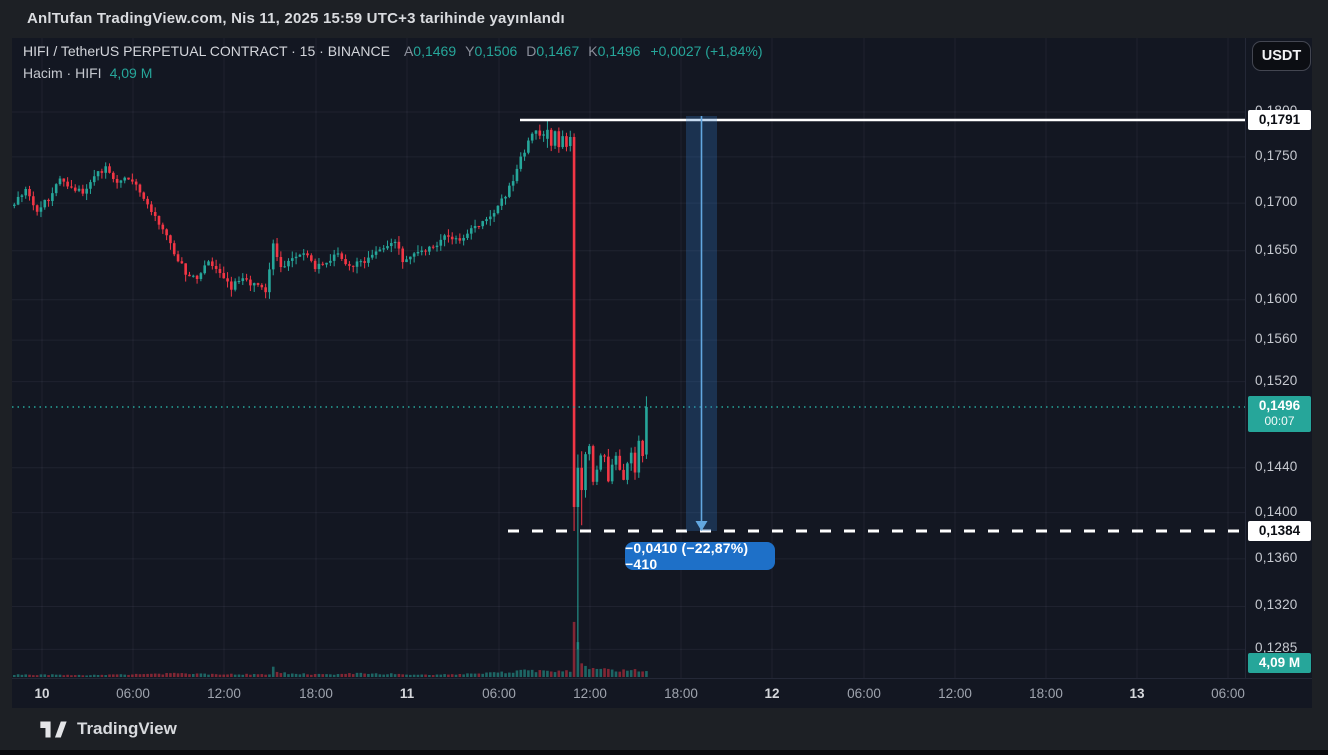  What do you see at coordinates (1279, 420) in the screenshot?
I see `bar-countdown: 00:07` at bounding box center [1279, 420].